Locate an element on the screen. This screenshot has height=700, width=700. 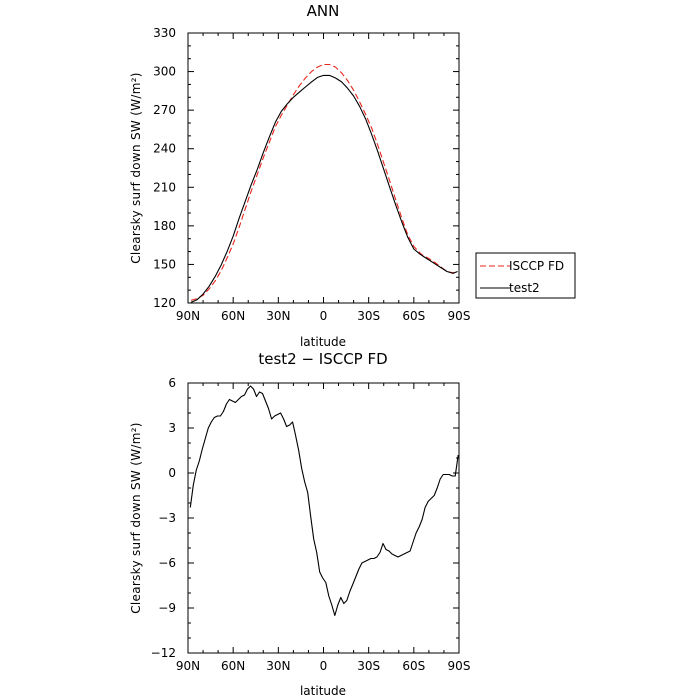
chart-title: test2 − ISCCP FD is located at coordinates (322, 359).